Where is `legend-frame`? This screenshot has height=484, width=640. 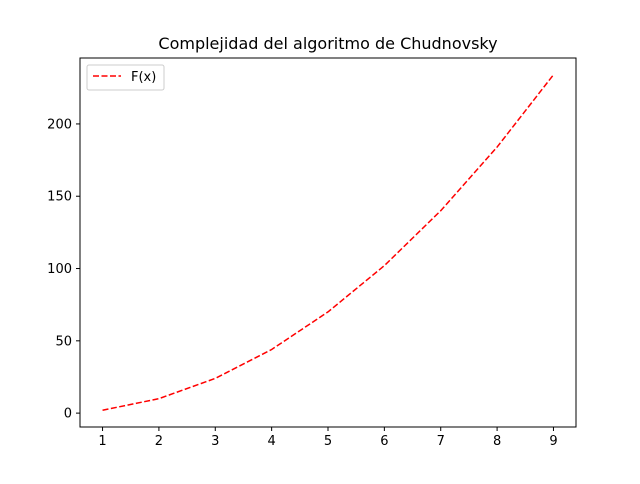
legend-frame is located at coordinates (125, 77).